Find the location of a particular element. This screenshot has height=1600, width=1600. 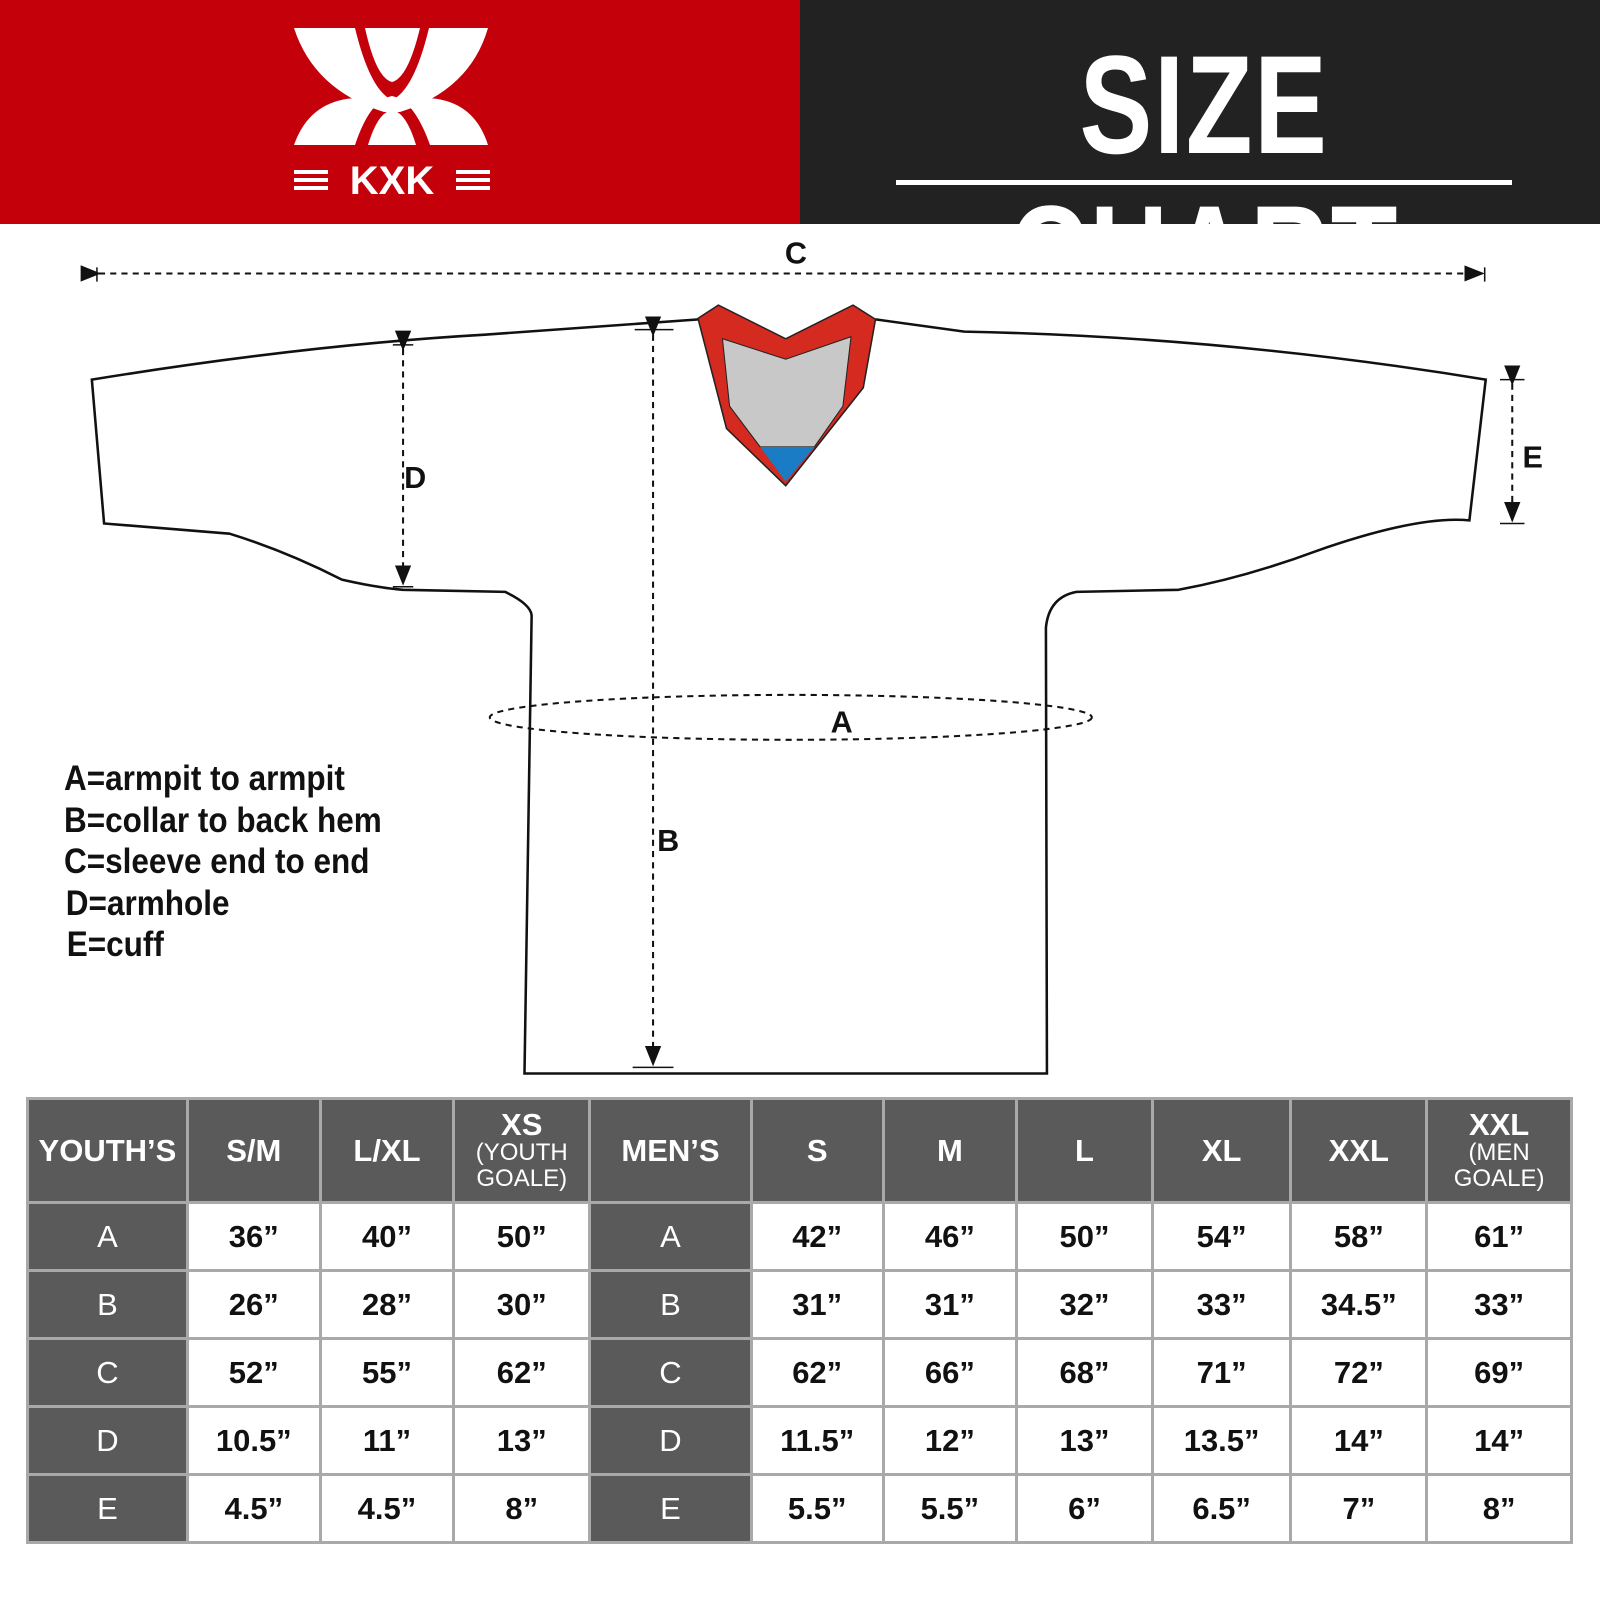

table-cell: 11” is located at coordinates (387, 1440).